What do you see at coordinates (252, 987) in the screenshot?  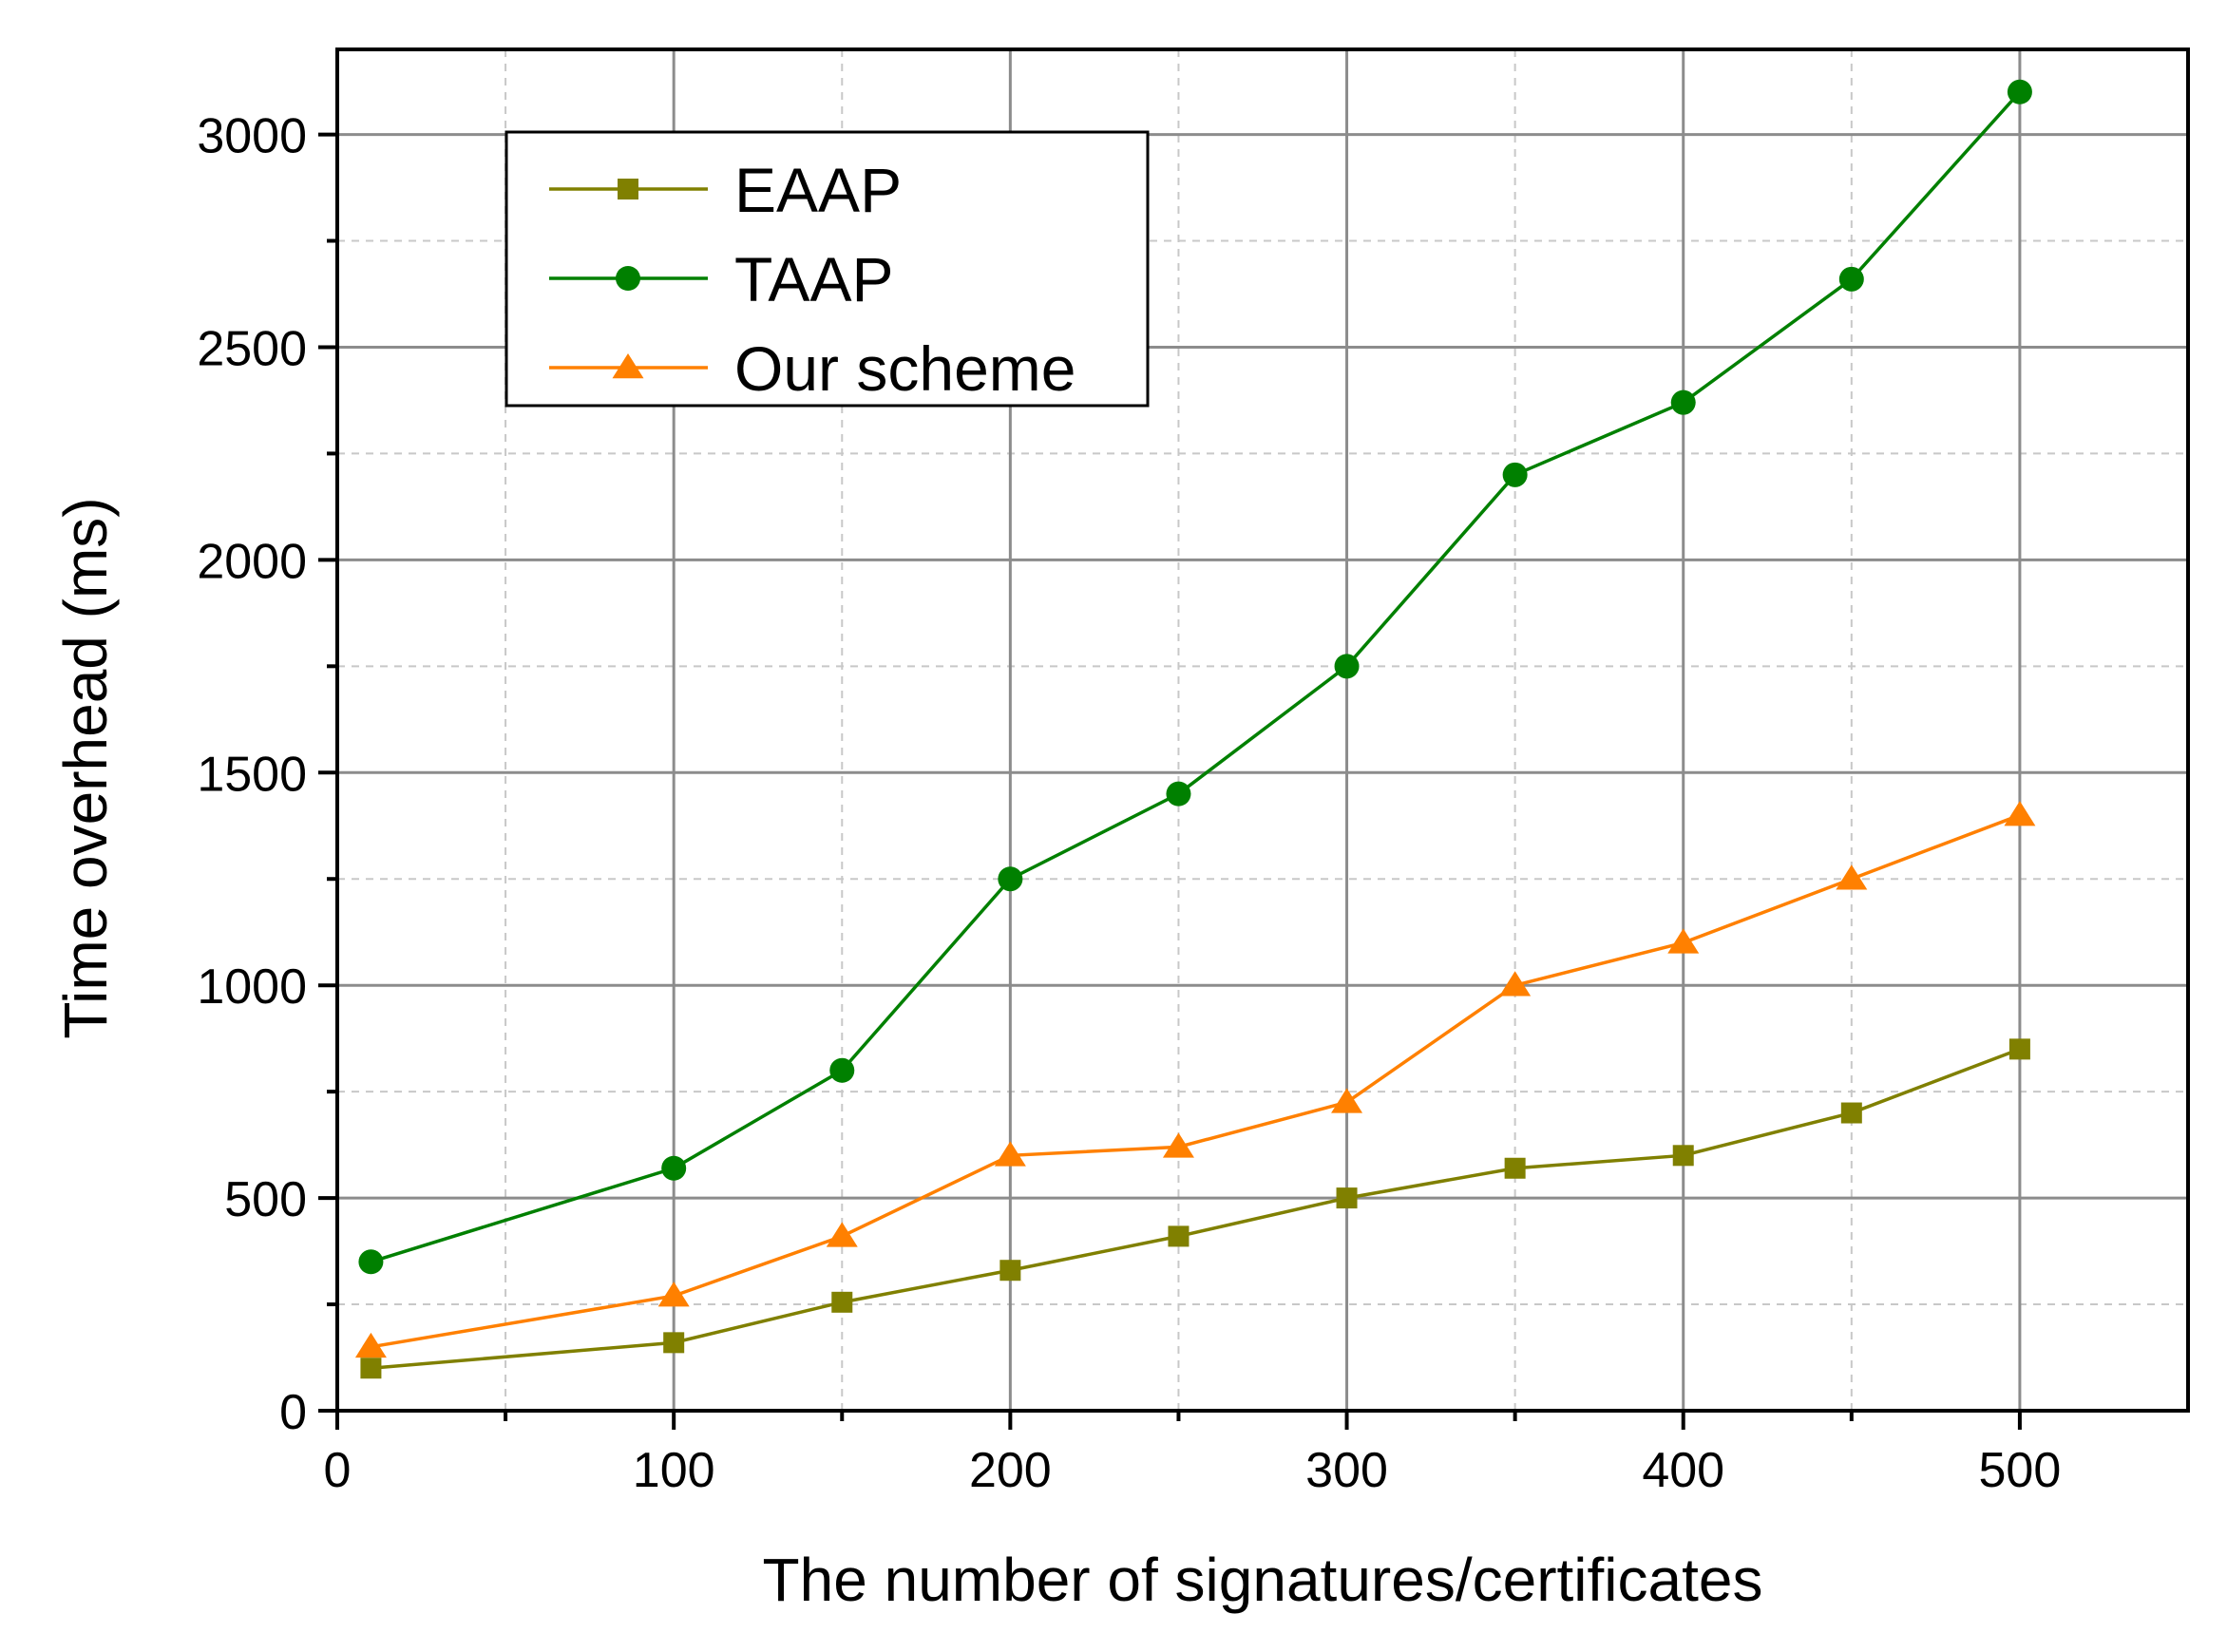 I see `y-tick-label: 1000` at bounding box center [252, 987].